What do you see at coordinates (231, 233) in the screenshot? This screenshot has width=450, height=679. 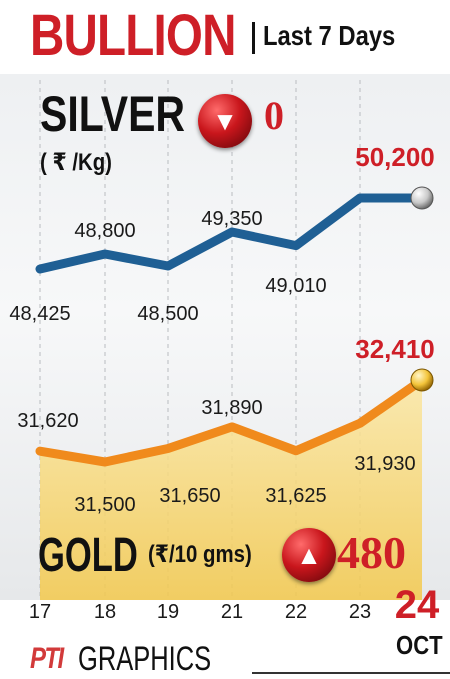 I see `silver-series-line` at bounding box center [231, 233].